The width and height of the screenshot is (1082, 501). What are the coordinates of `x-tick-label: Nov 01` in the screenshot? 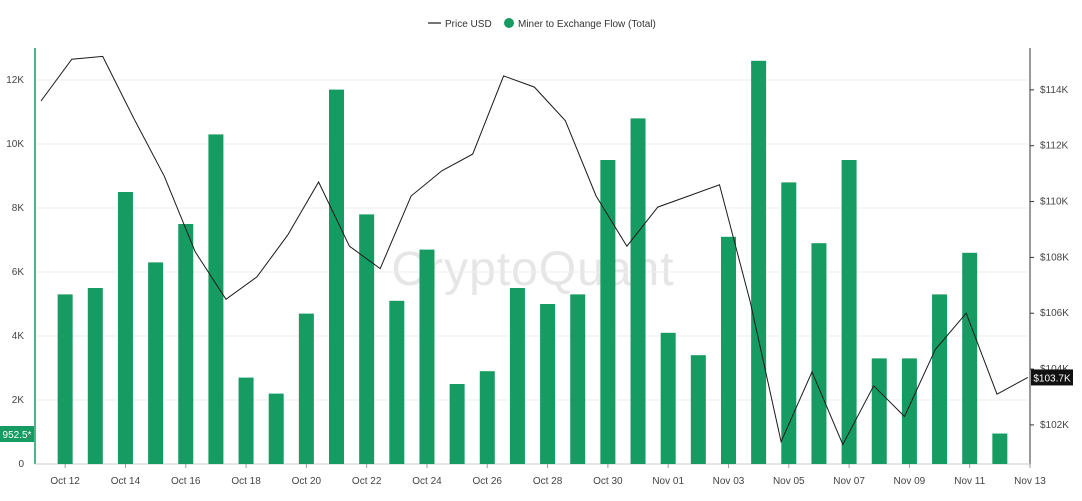 It's located at (668, 481).